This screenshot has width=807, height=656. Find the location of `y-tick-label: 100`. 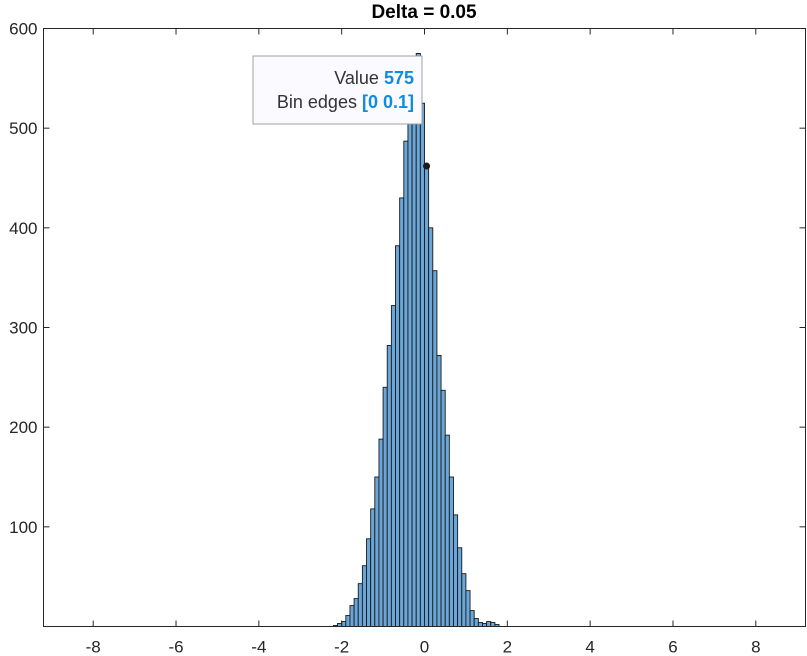

y-tick-label: 100 is located at coordinates (23, 527).